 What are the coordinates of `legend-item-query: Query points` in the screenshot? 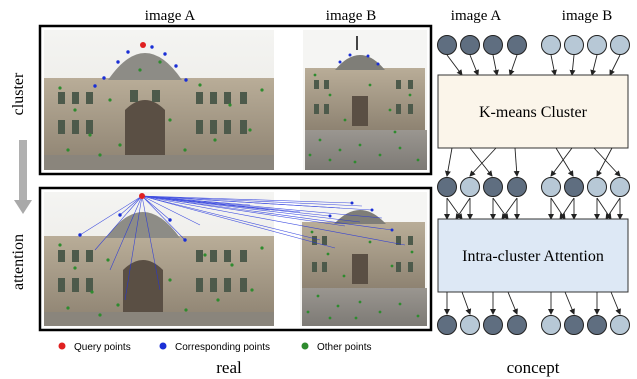 It's located at (94, 347).